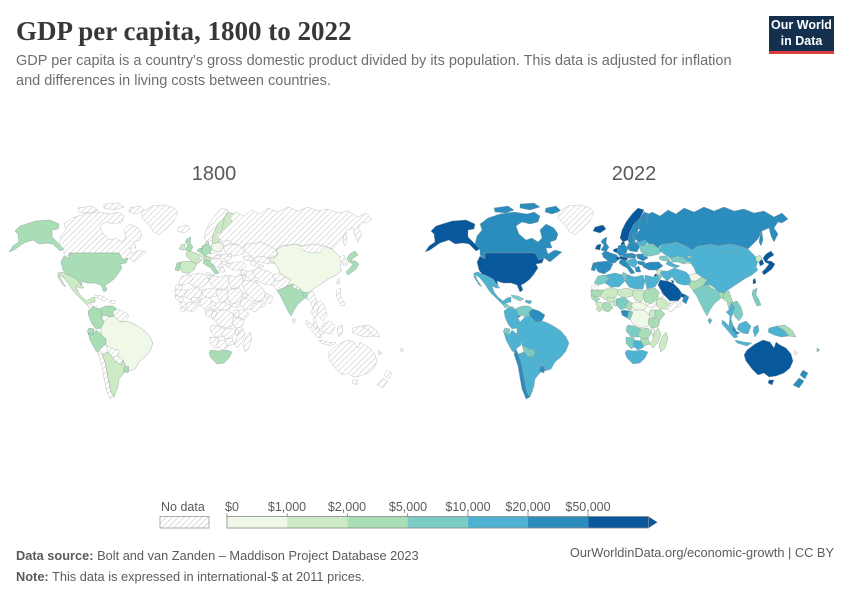 This screenshot has width=850, height=600. What do you see at coordinates (408, 507) in the screenshot?
I see `svg-text: $5,000` at bounding box center [408, 507].